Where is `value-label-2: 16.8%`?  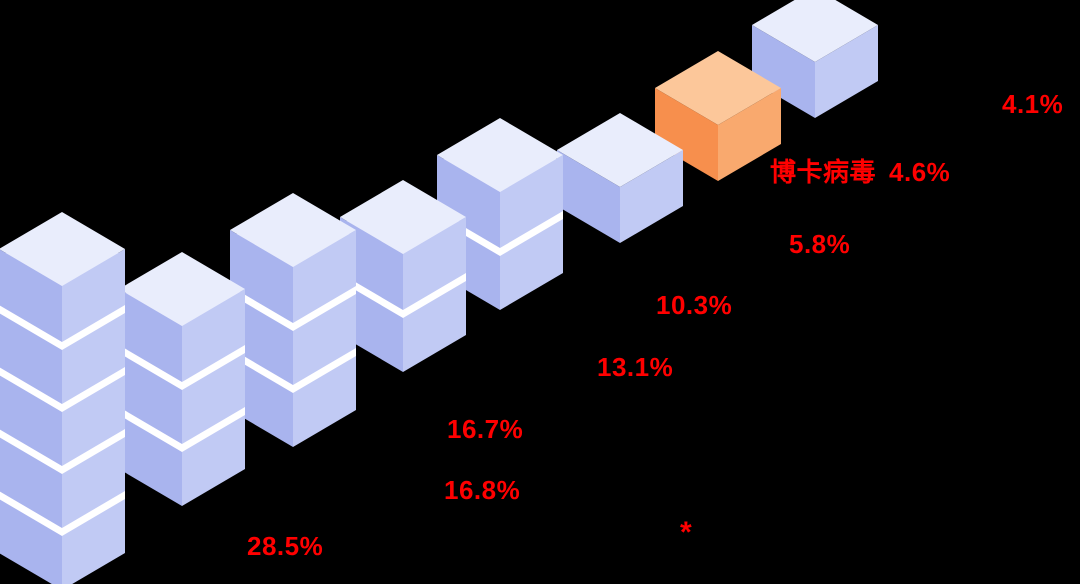
value-label-2: 16.8% is located at coordinates (482, 490).